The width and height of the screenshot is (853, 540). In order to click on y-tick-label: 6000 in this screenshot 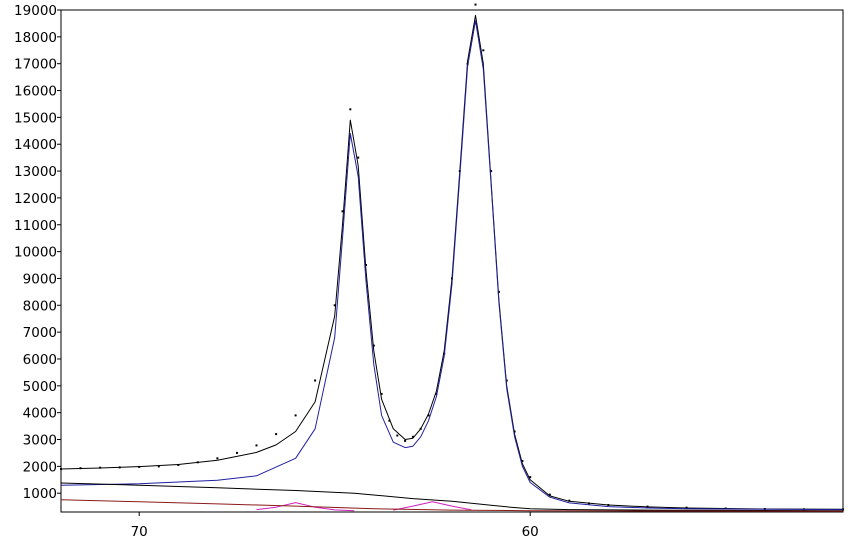, I will do `click(40, 360)`.